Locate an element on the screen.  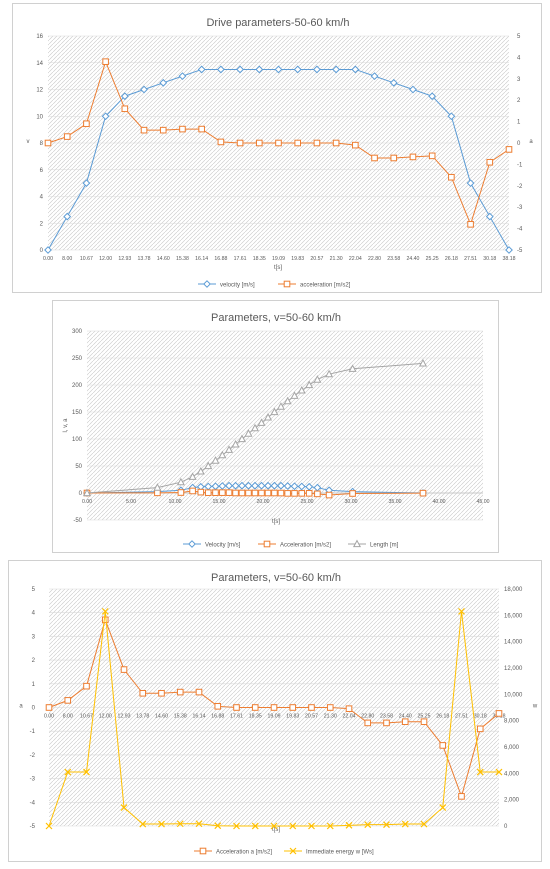
x-tick-label: 10.67 is located at coordinates (86, 259).